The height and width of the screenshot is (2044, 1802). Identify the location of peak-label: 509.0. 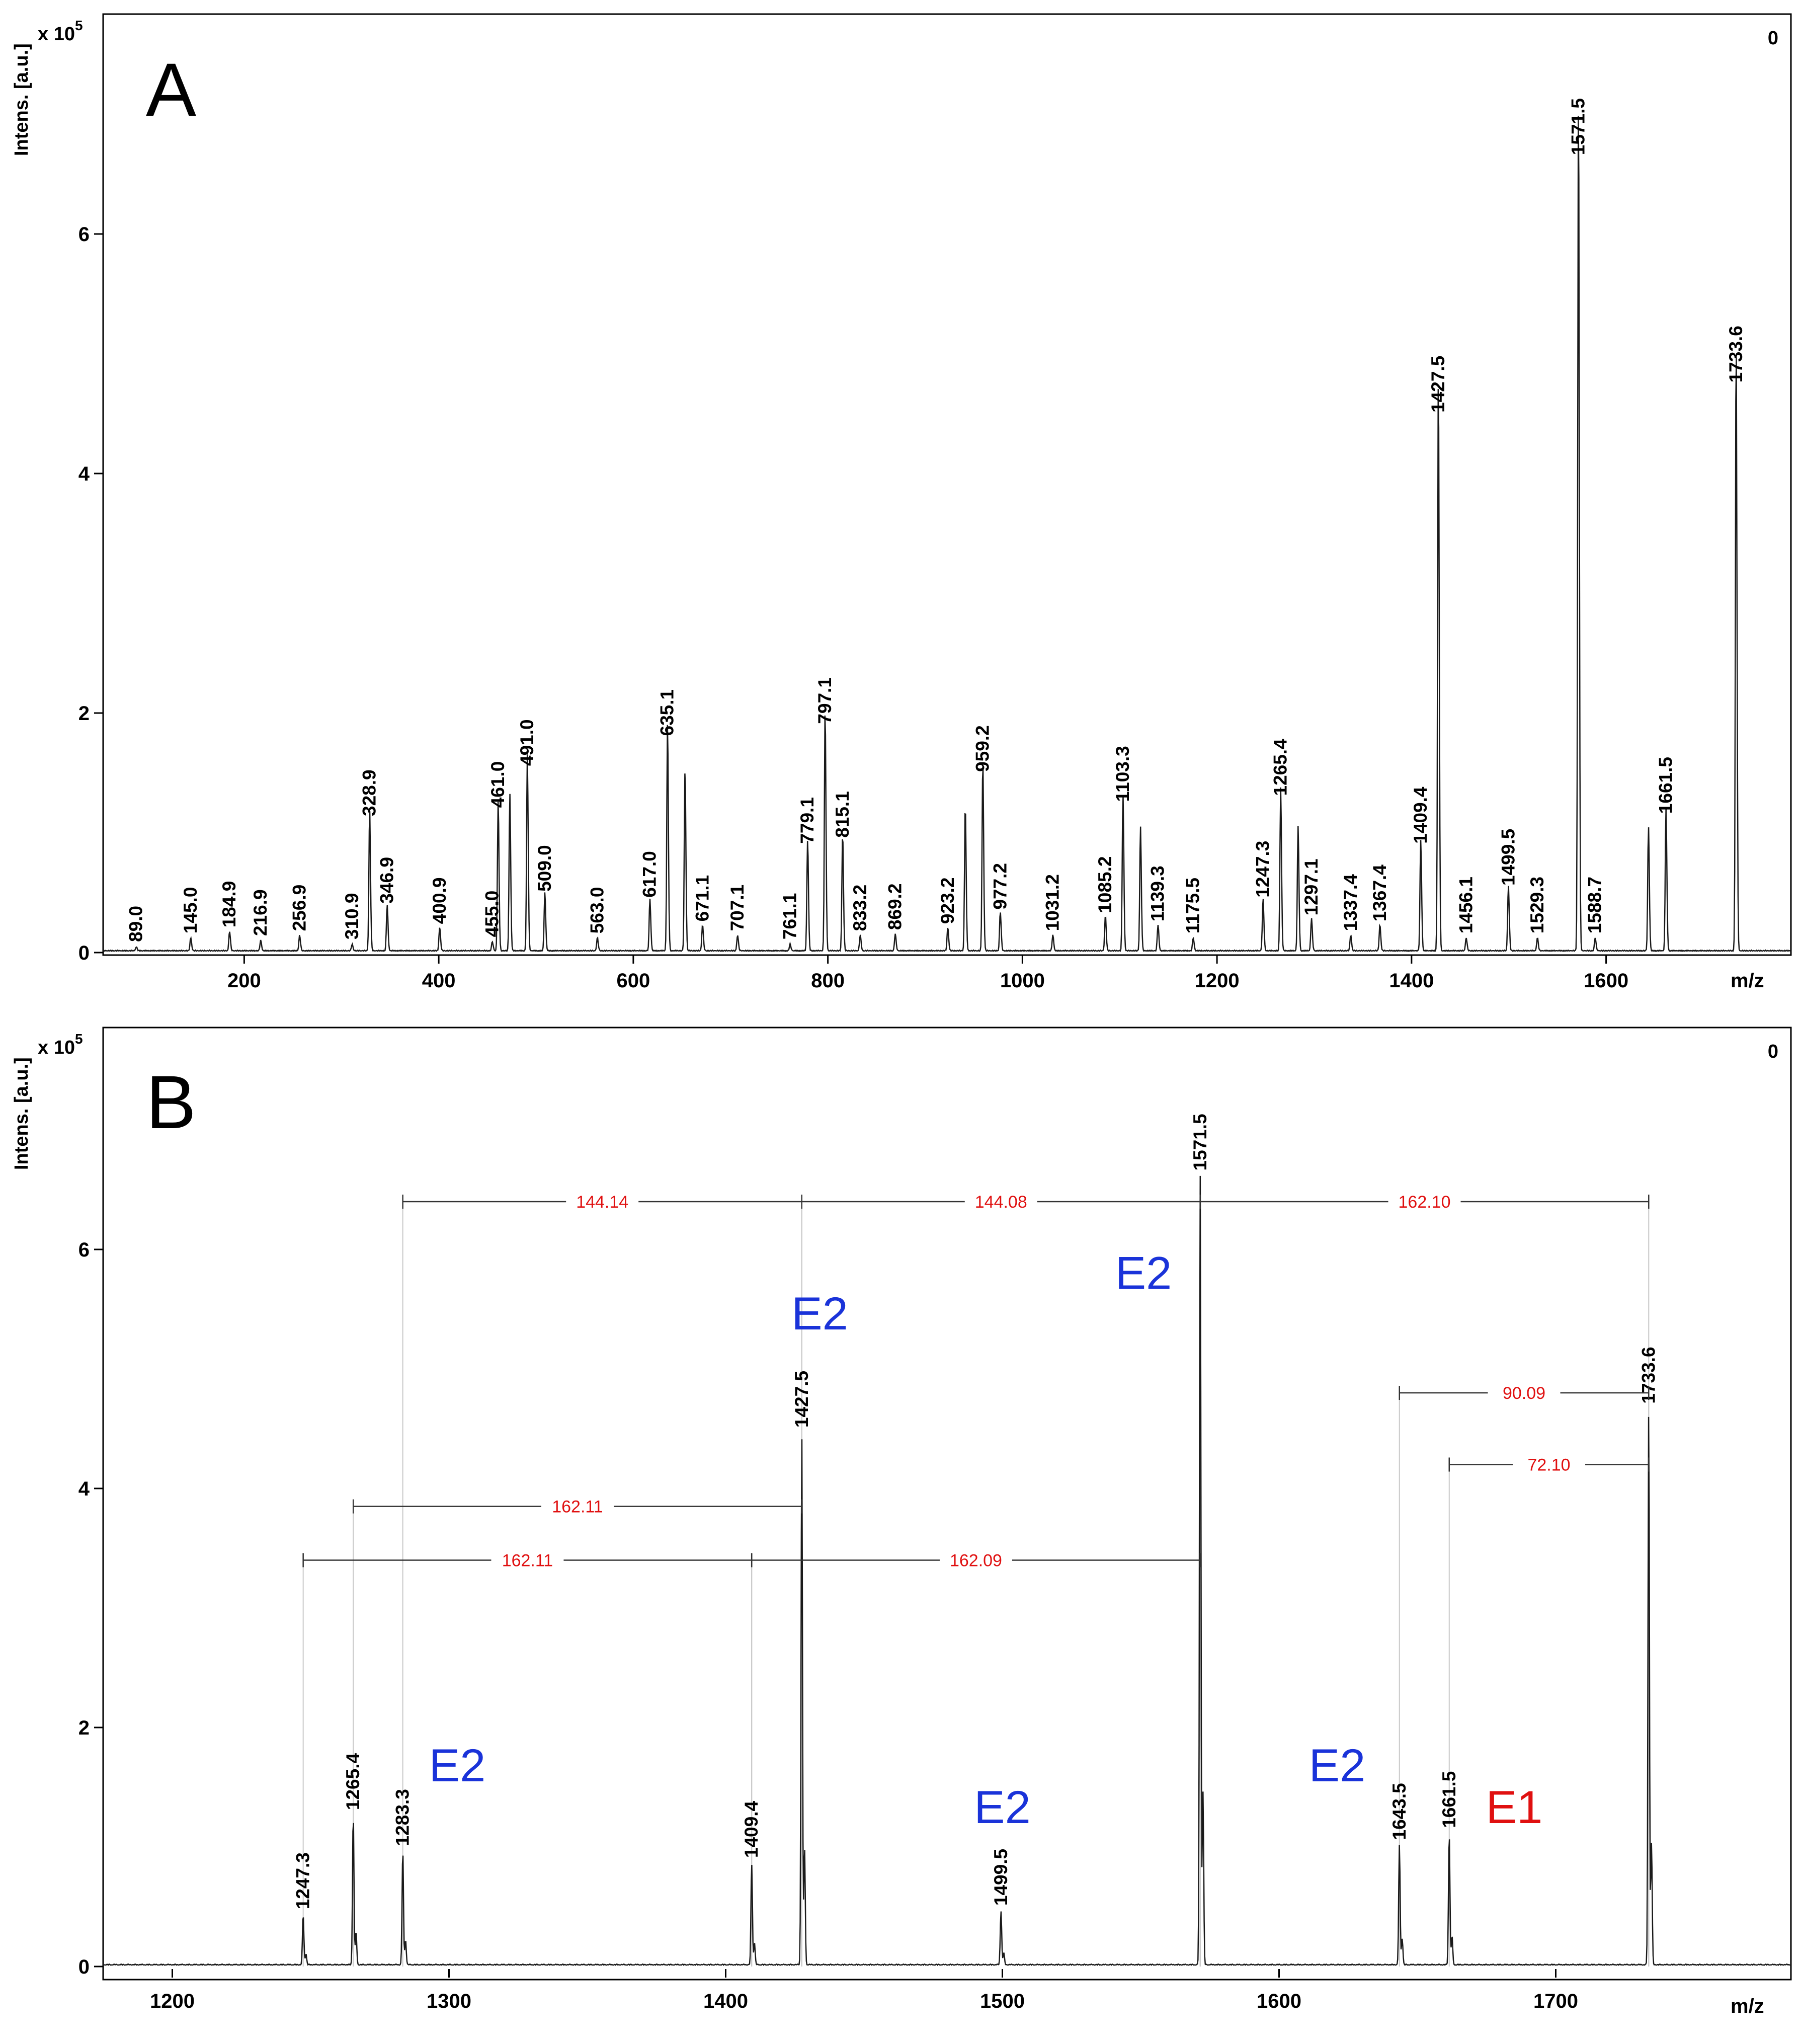
(544, 869).